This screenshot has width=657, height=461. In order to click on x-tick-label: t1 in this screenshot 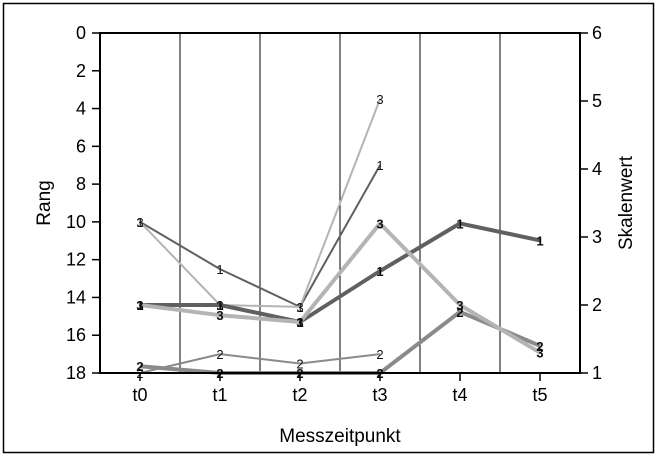, I will do `click(219, 395)`.